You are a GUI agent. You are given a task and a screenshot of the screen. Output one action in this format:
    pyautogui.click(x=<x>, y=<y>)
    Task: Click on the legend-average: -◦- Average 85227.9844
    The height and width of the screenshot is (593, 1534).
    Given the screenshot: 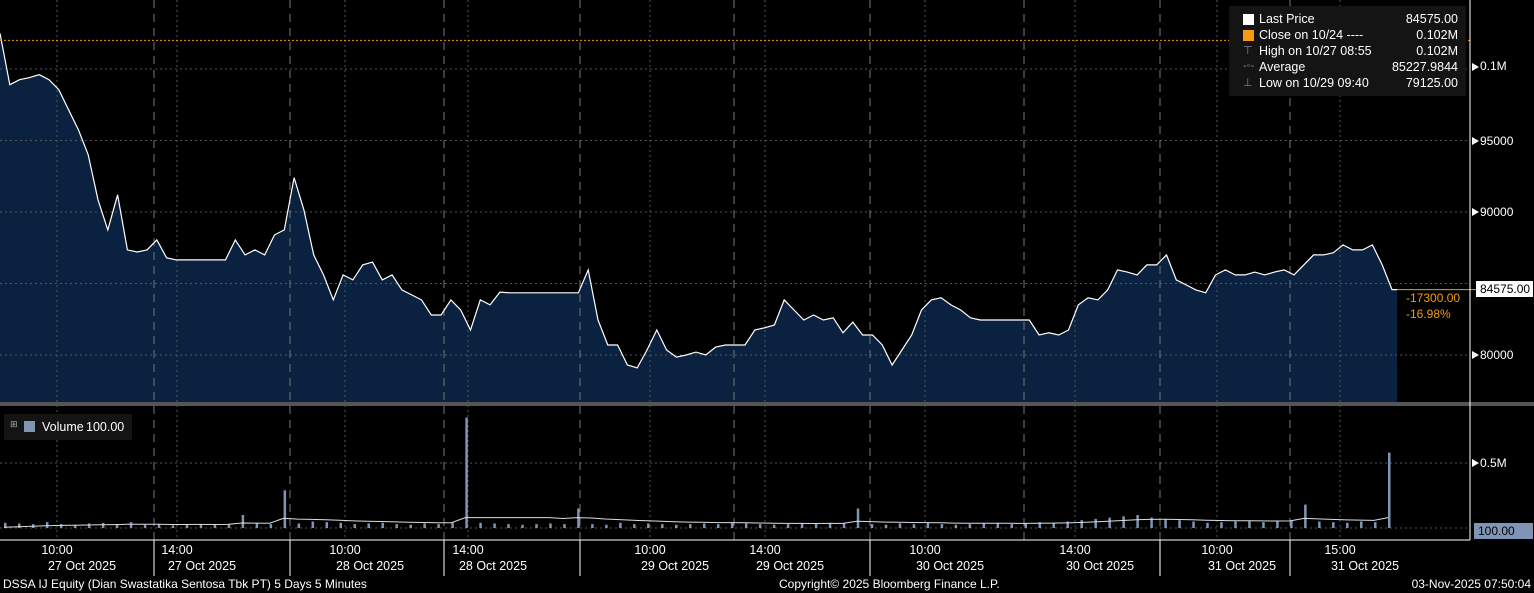 What is the action you would take?
    pyautogui.click(x=1350, y=67)
    